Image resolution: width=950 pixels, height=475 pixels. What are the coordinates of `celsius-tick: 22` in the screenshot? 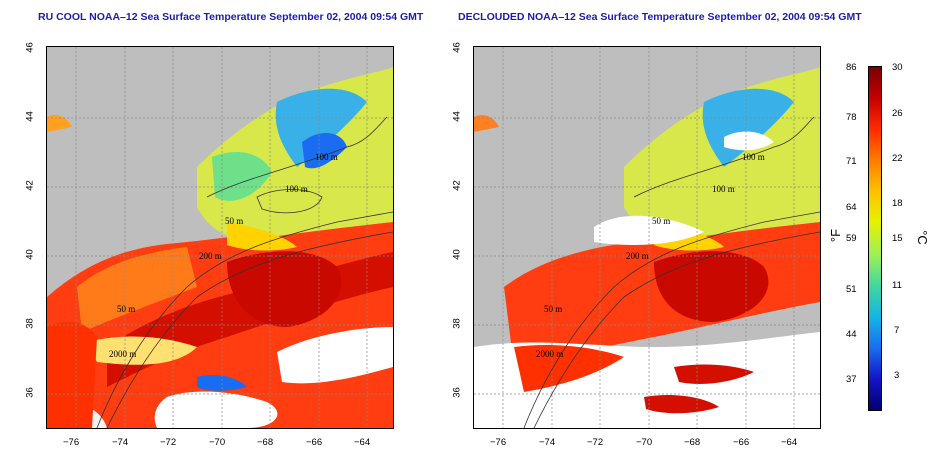 It's located at (897, 158).